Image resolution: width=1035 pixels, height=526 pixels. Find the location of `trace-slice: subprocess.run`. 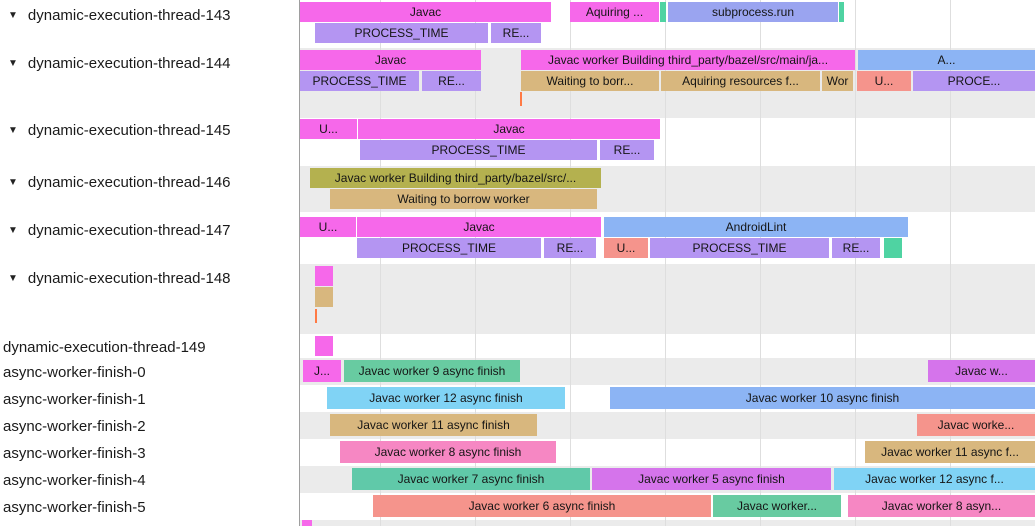

trace-slice: subprocess.run is located at coordinates (753, 12).